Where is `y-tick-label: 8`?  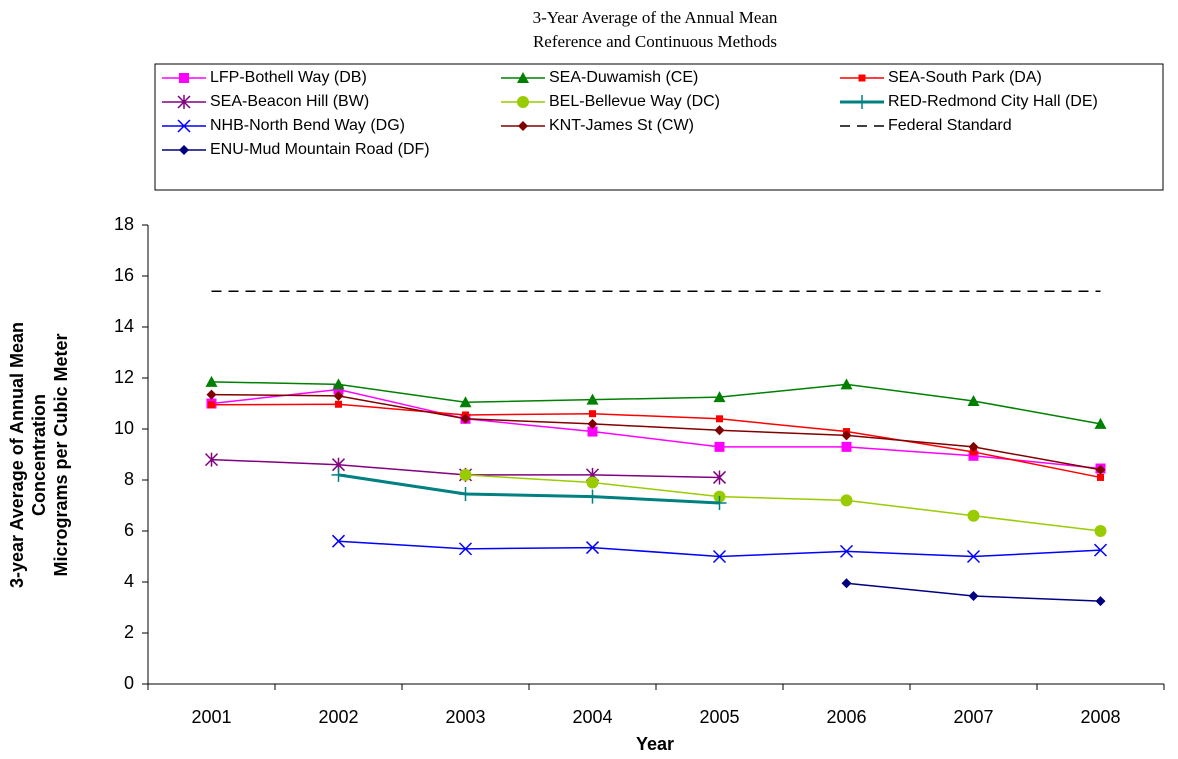
y-tick-label: 8 is located at coordinates (129, 479).